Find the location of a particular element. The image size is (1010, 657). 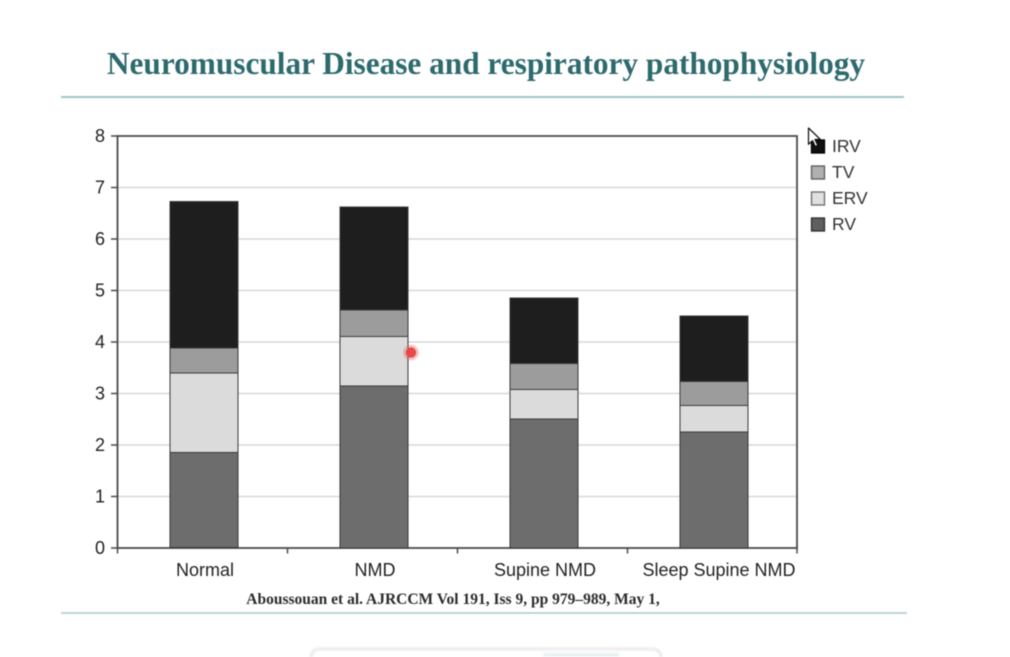

svg-text: IRV is located at coordinates (846, 146).